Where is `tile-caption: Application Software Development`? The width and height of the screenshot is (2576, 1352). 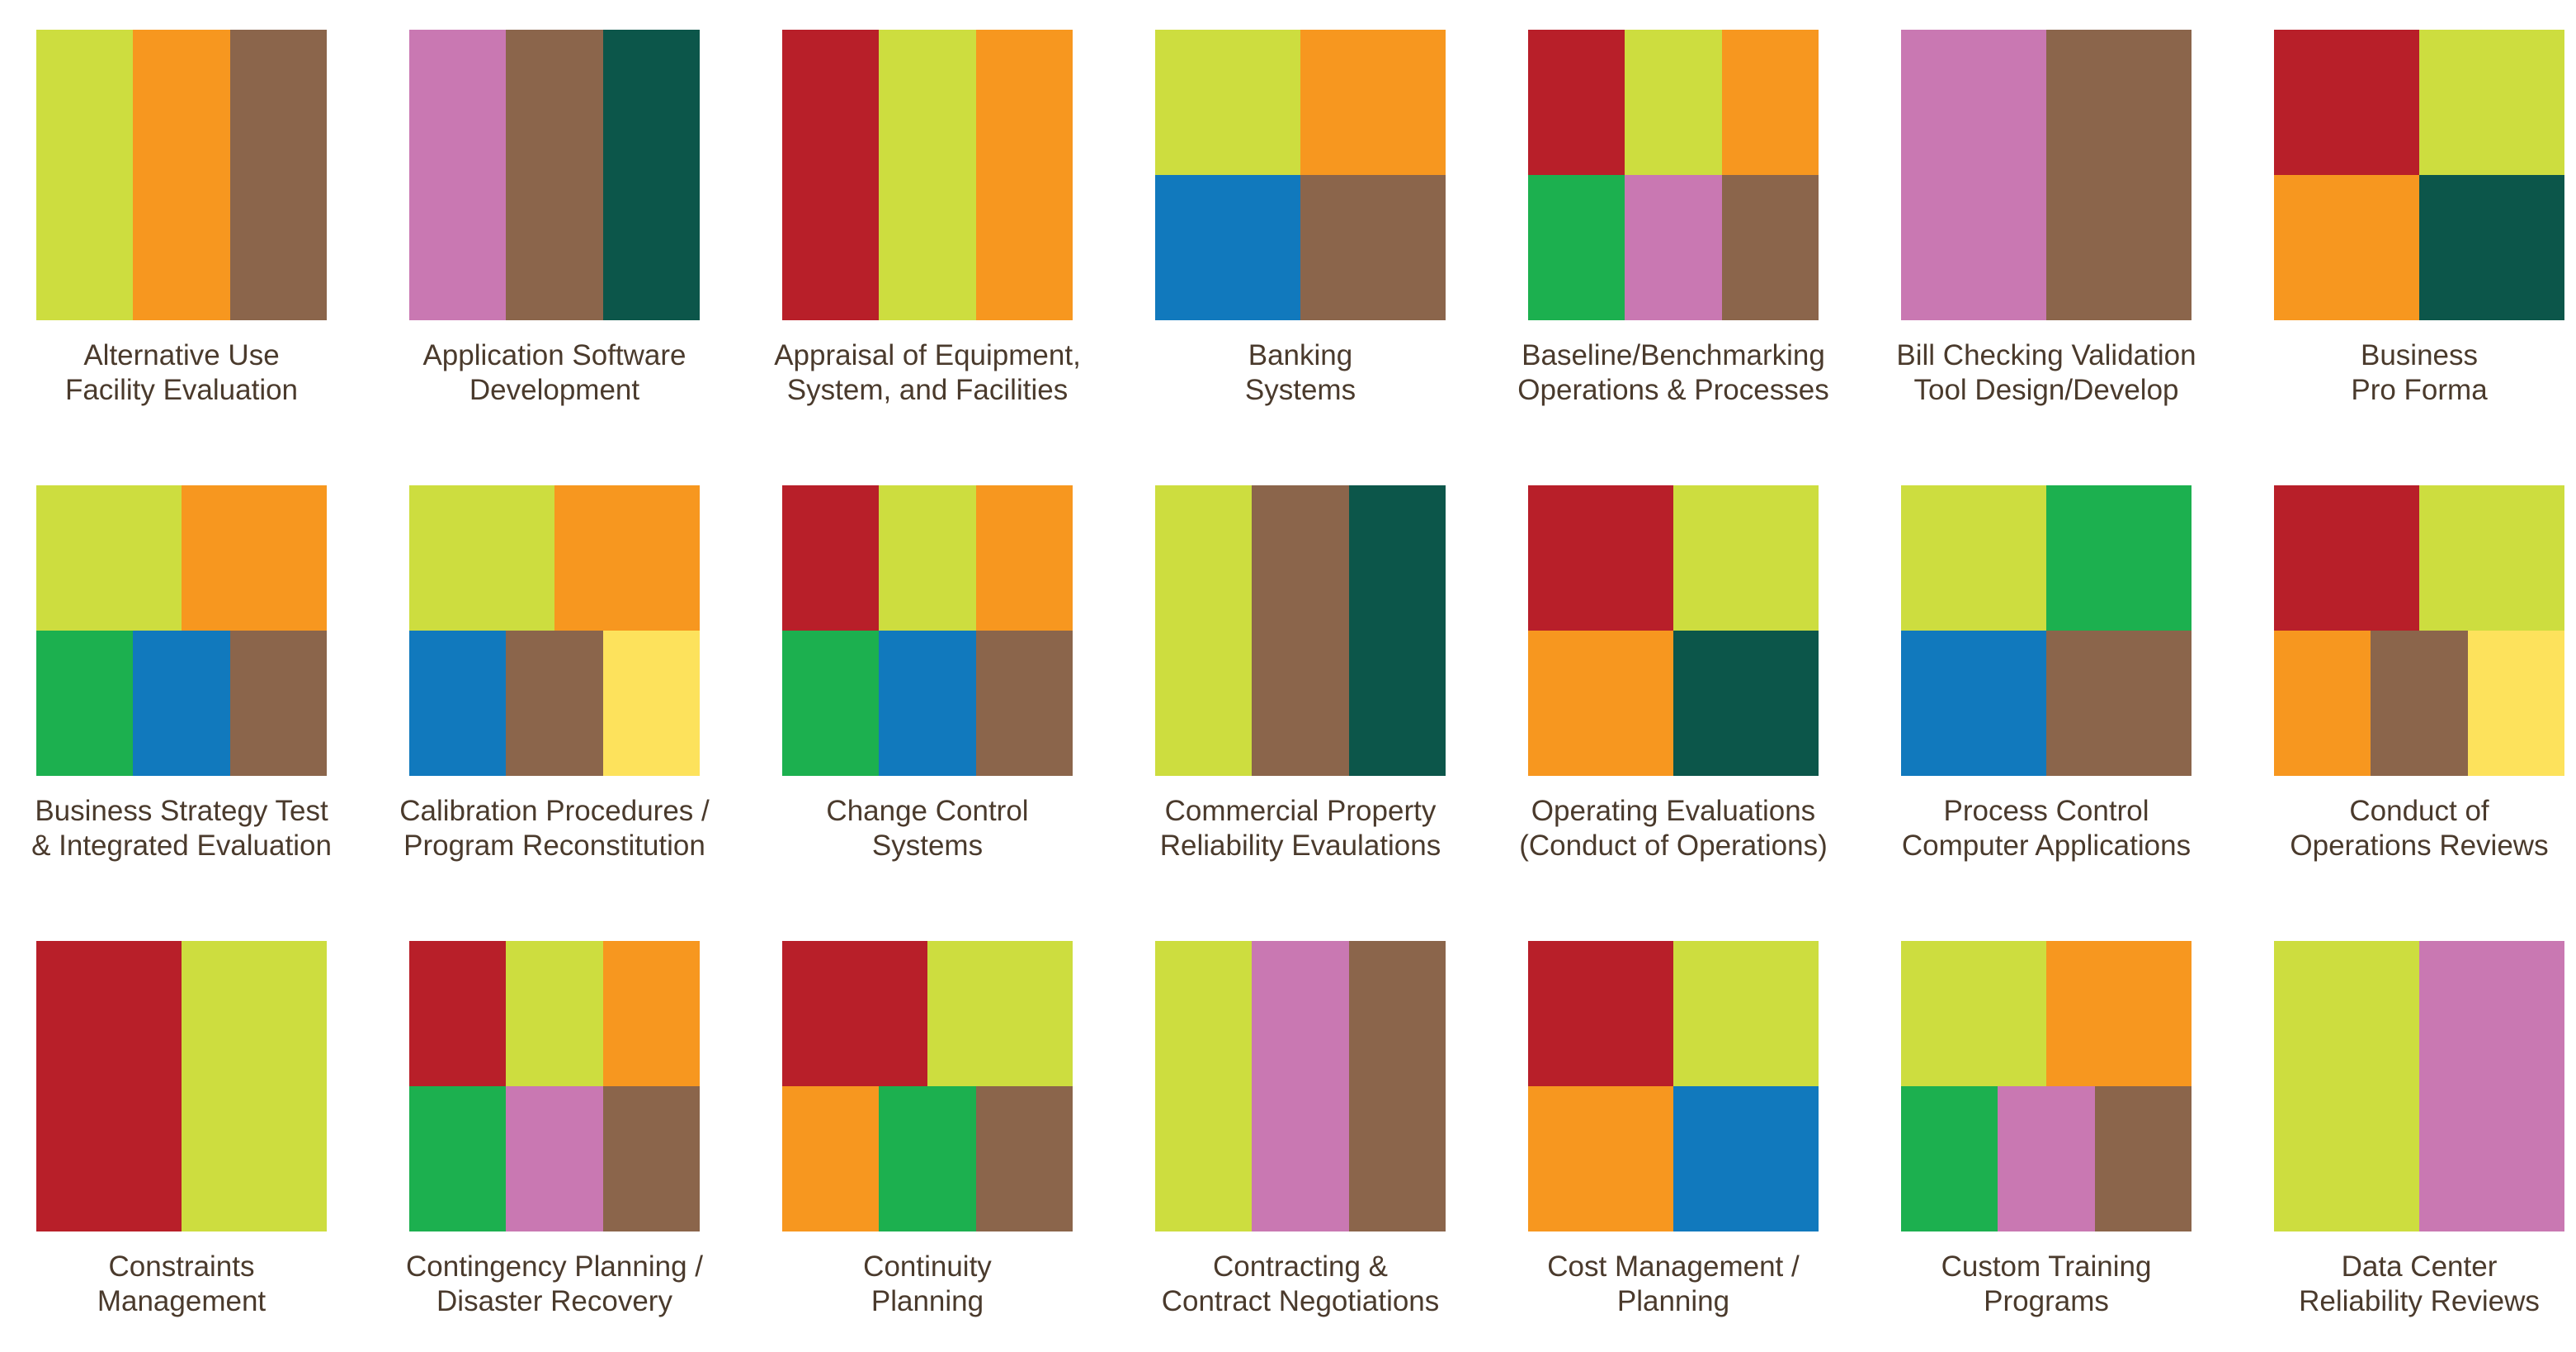 tile-caption: Application Software Development is located at coordinates (554, 373).